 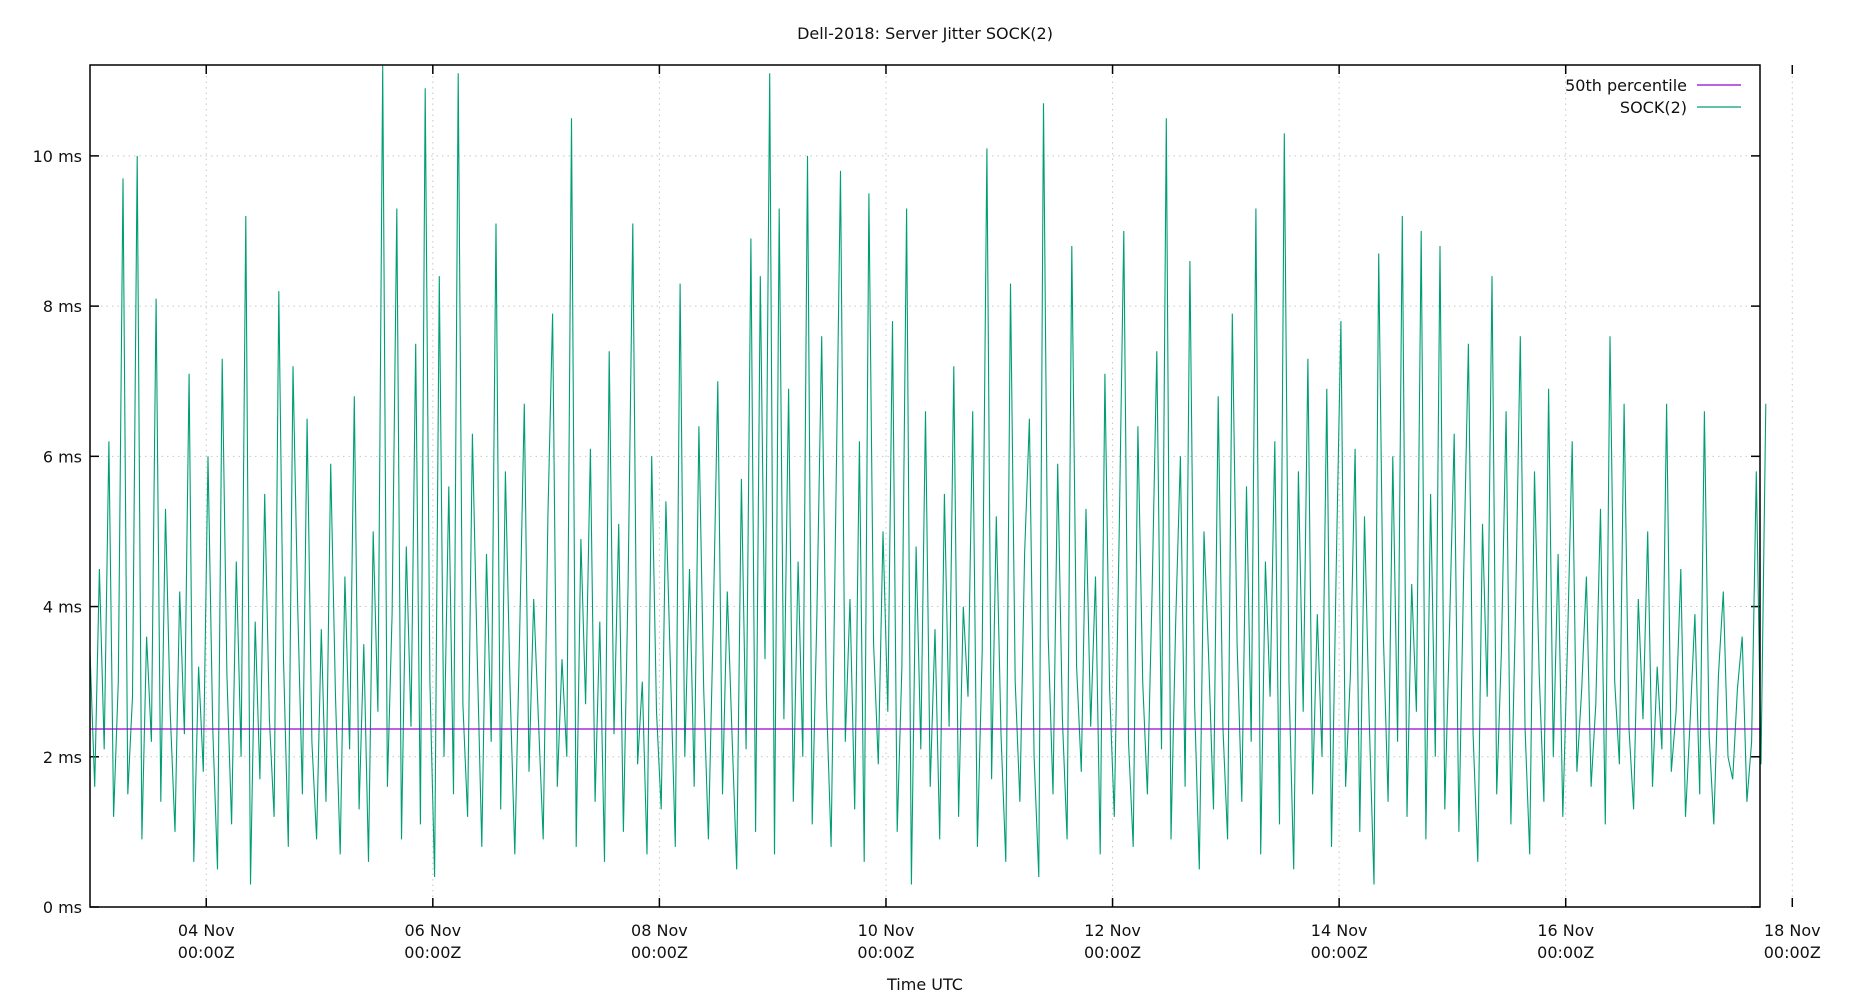 I want to click on legend-label-sock2: SOCK(2), so click(x=1653, y=107).